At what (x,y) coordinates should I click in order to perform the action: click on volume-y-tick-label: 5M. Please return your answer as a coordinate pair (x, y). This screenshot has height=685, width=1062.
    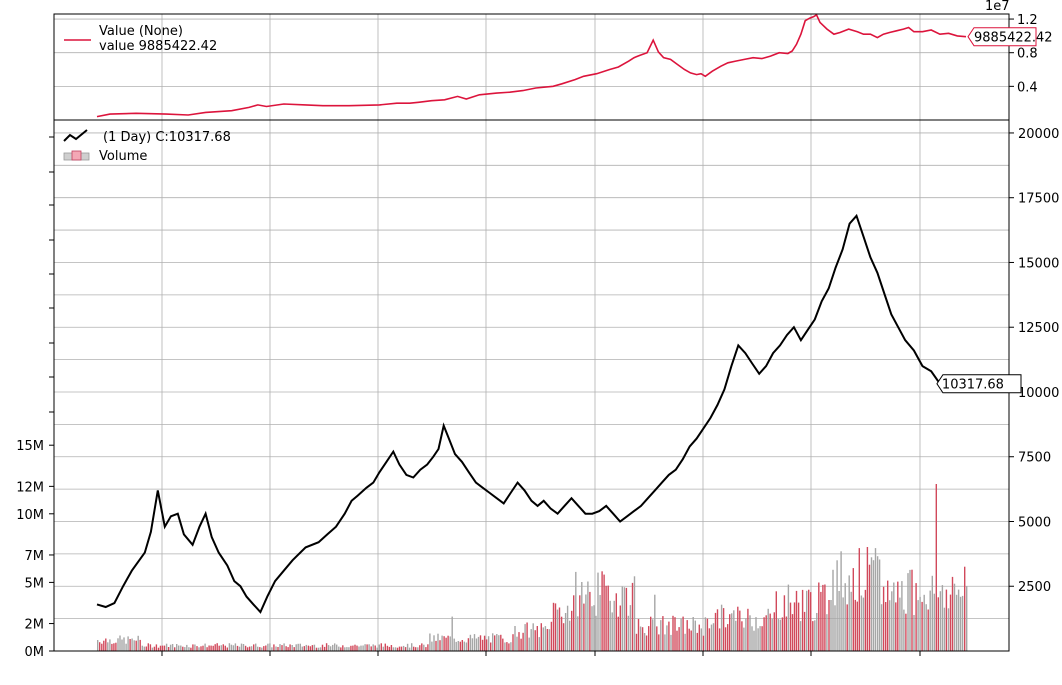
    Looking at the image, I should click on (35, 583).